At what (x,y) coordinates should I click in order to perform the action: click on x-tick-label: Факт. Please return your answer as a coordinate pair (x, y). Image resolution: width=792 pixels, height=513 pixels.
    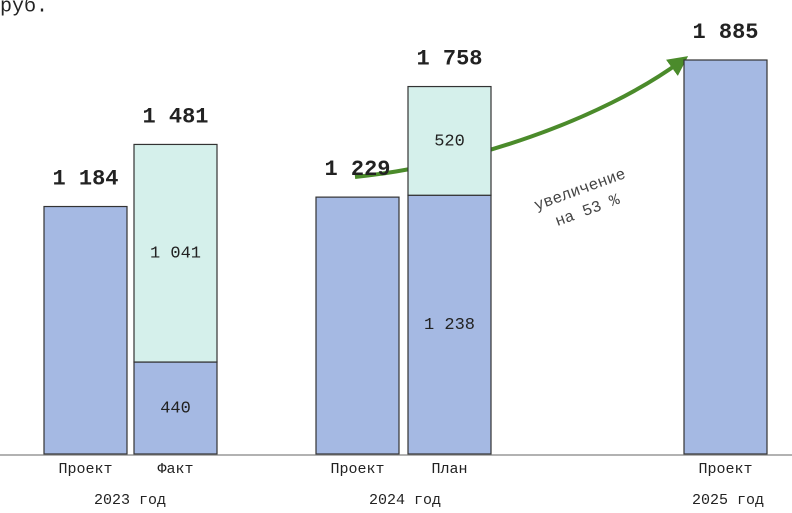
    Looking at the image, I should click on (175, 469).